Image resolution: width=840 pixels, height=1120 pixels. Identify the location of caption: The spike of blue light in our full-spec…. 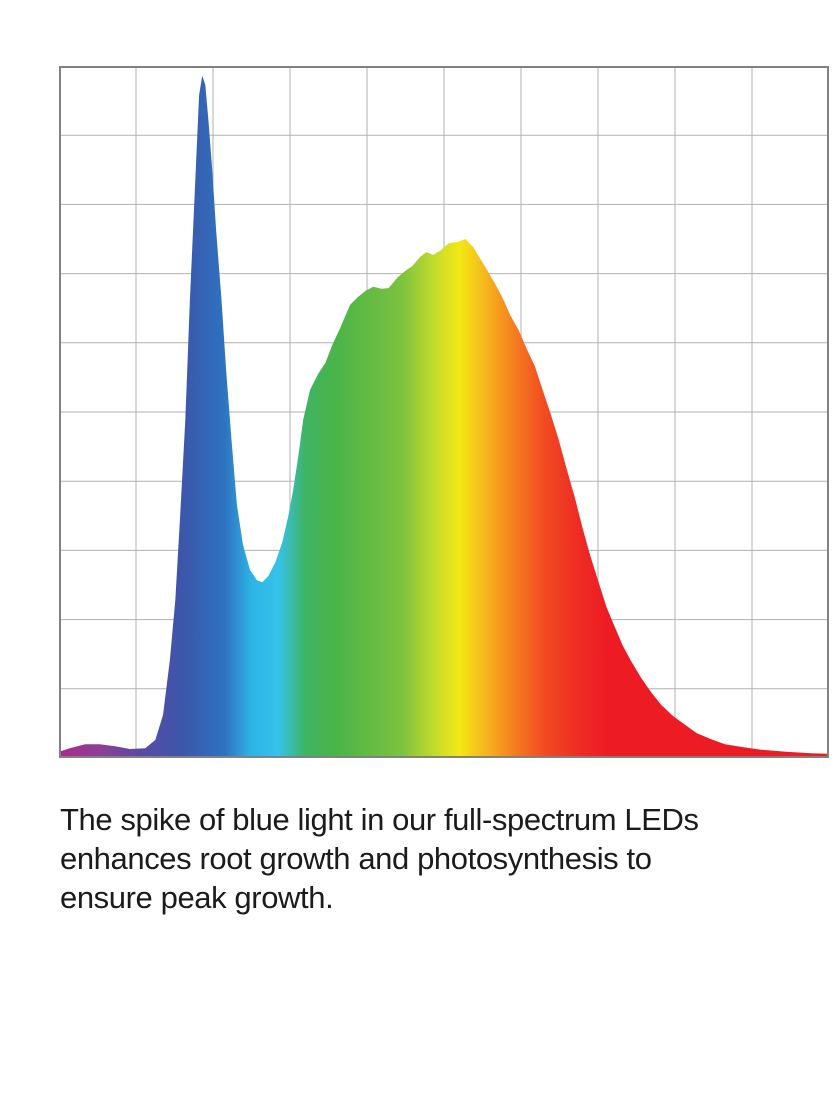
(430, 858).